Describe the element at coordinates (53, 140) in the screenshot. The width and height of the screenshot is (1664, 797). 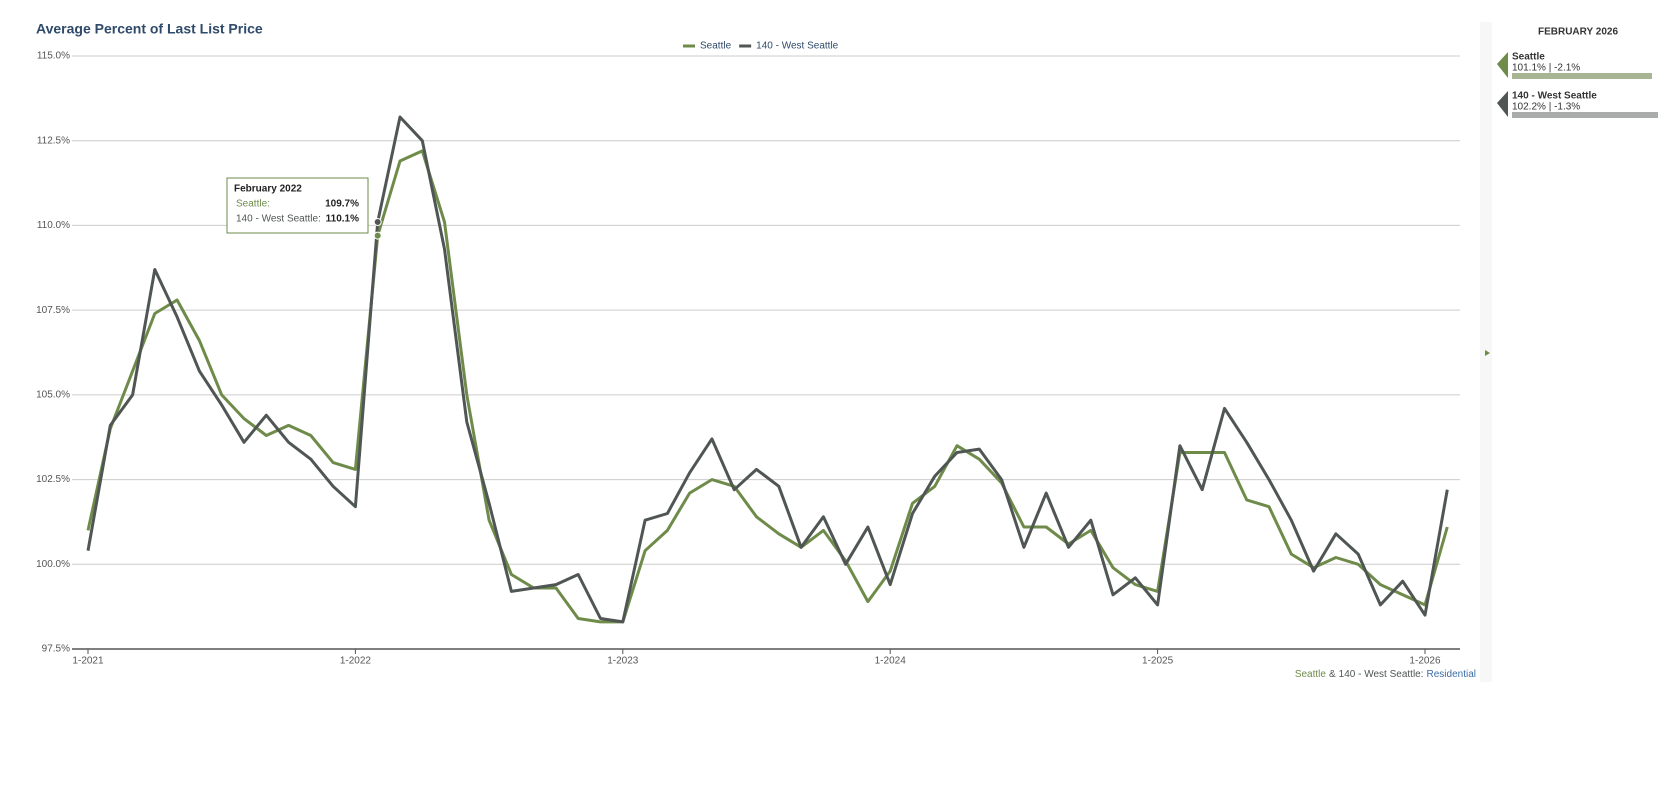
I see `y-tick-label: 112.5%` at that location.